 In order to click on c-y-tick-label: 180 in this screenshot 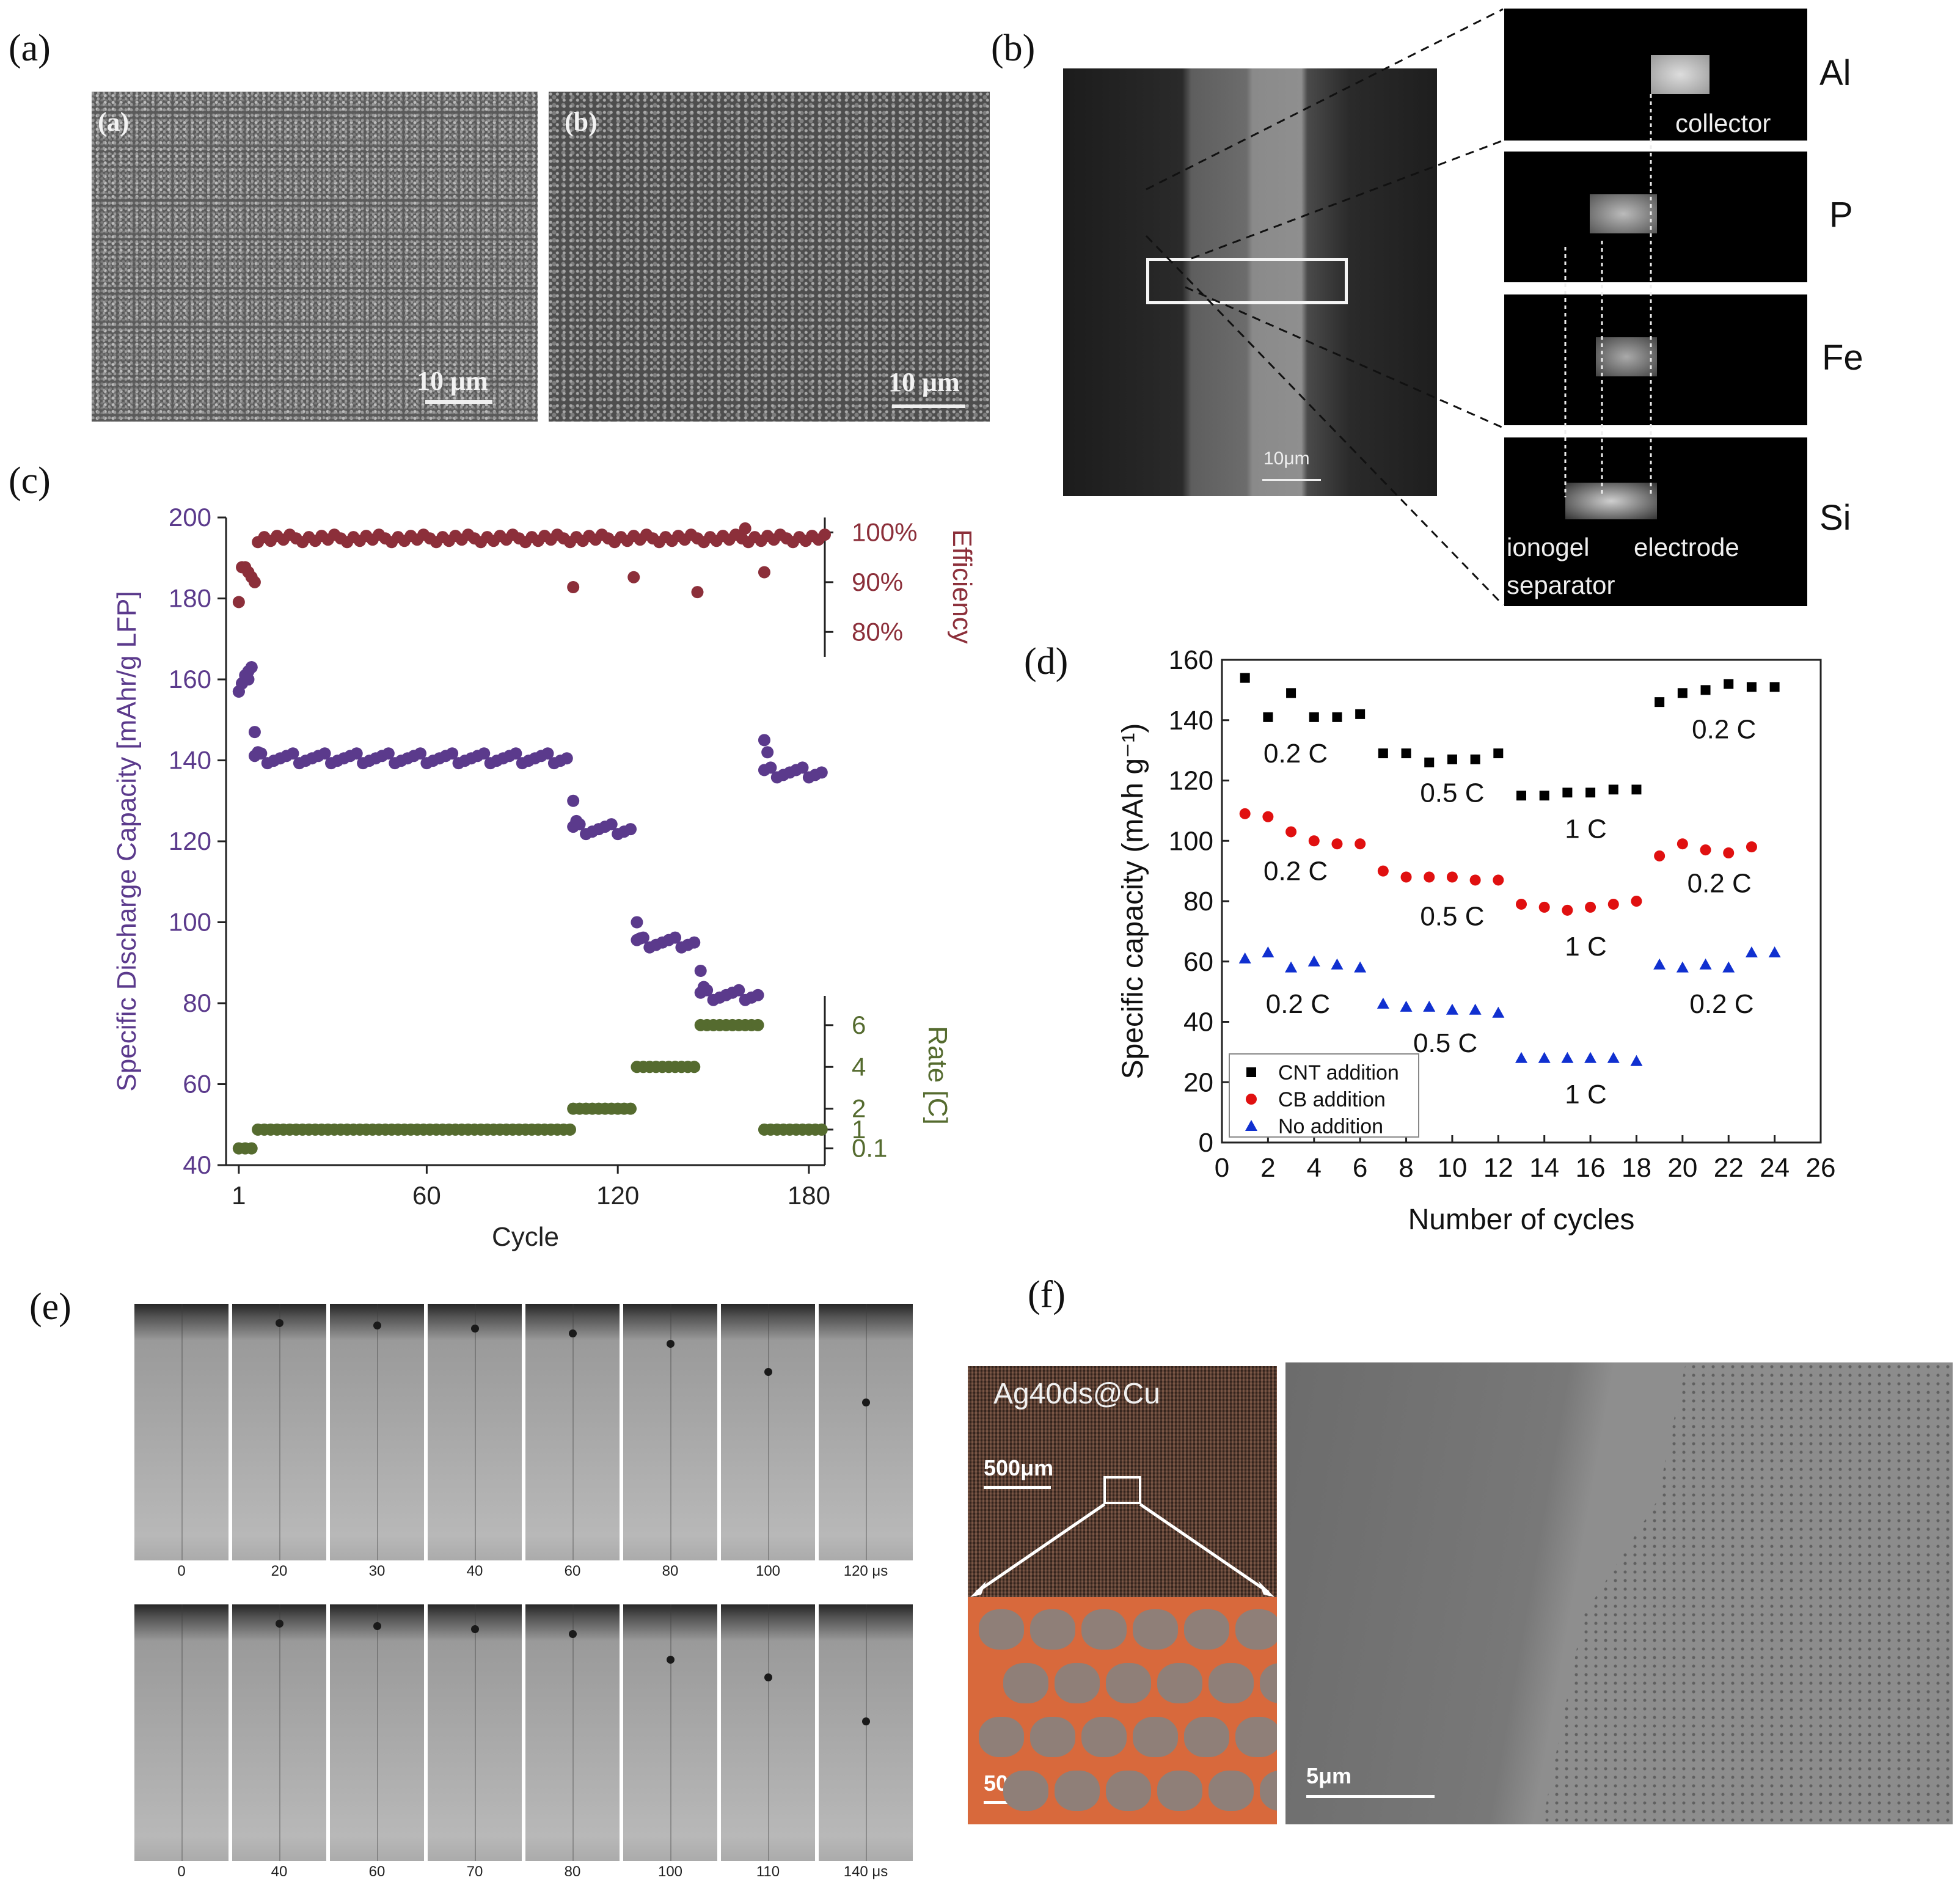, I will do `click(190, 598)`.